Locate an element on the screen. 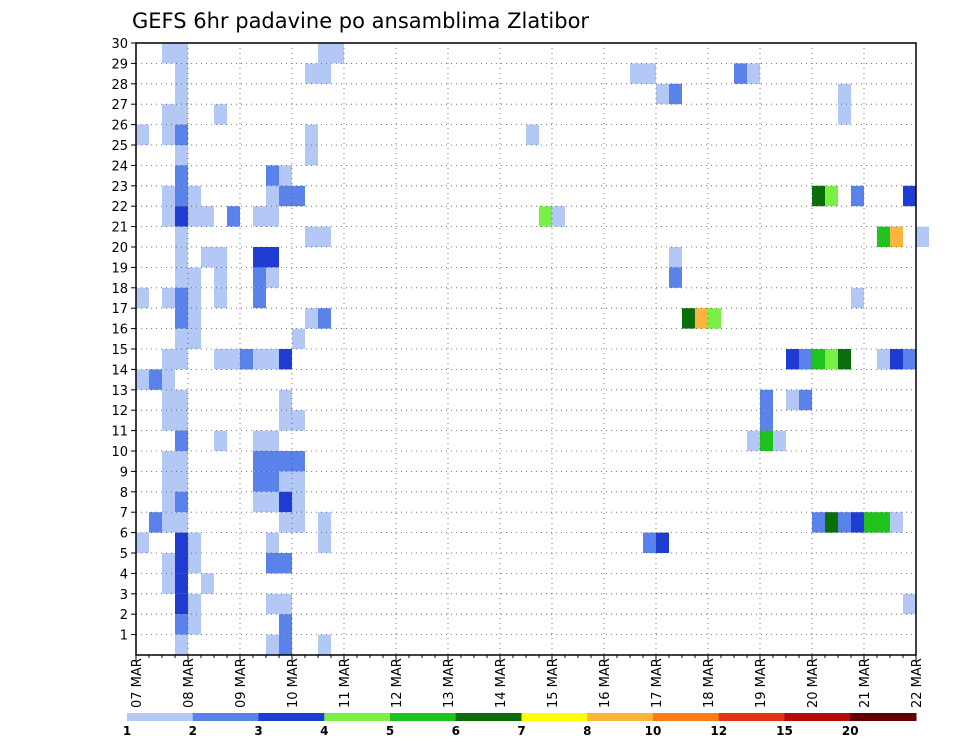  y-tick-label: 4 is located at coordinates (124, 574).